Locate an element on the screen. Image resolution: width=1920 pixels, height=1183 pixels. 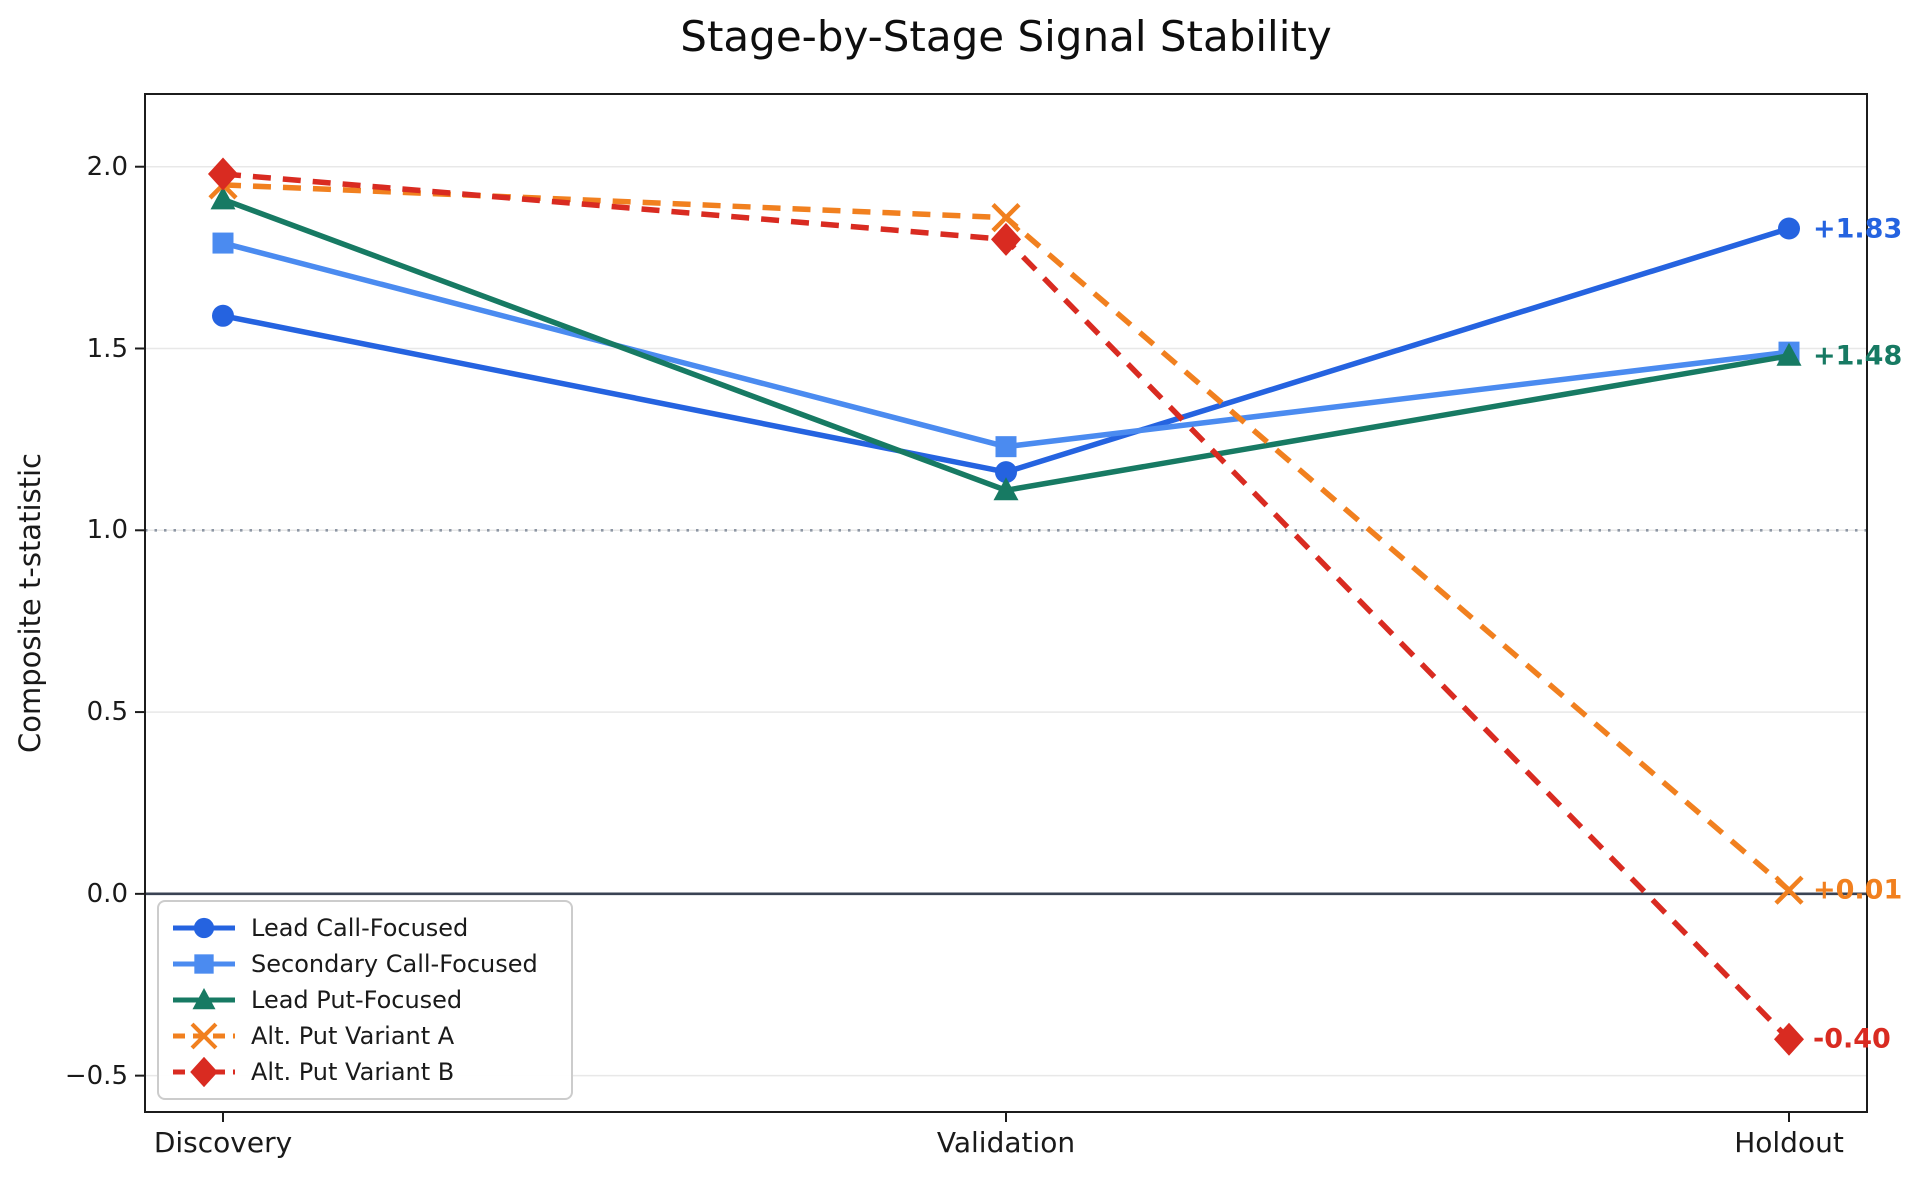
legend-marker-triangle is located at coordinates (204, 999).